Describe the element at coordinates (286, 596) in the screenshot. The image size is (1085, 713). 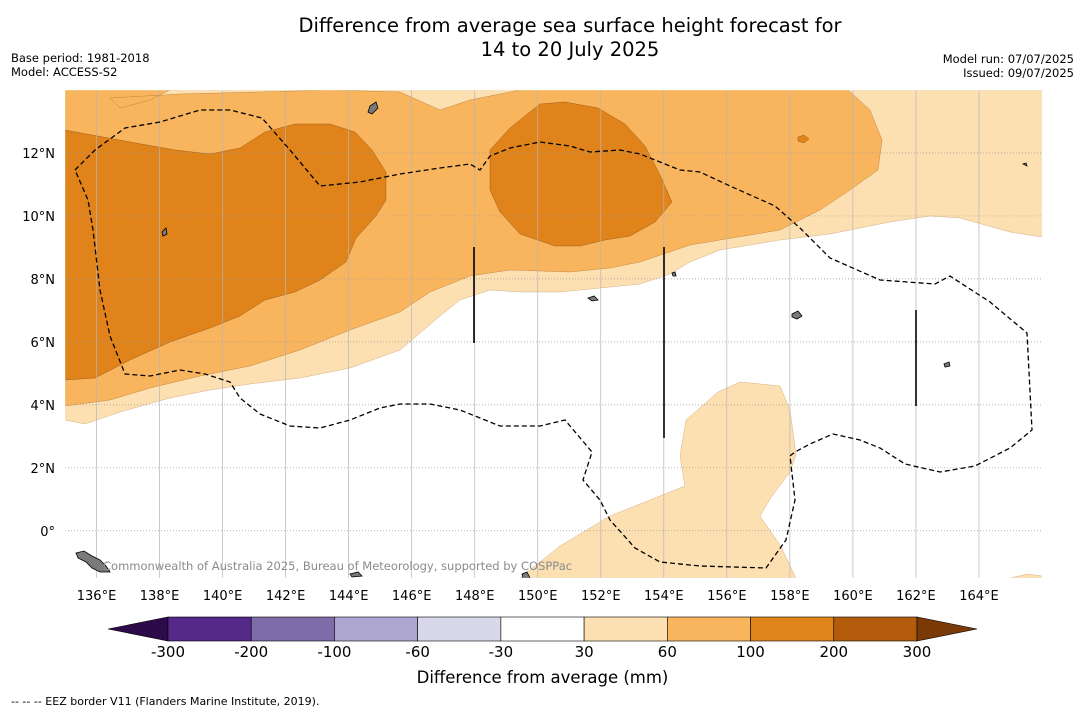
I see `lon-tick-label: 142°E` at that location.